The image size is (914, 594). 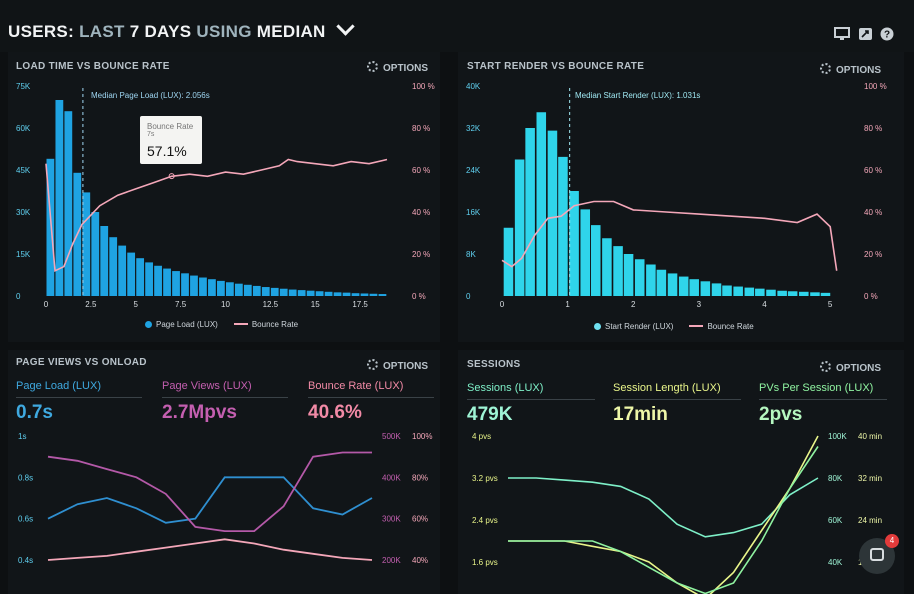 I want to click on y-tick-label: 1.6 pvs, so click(x=485, y=562).